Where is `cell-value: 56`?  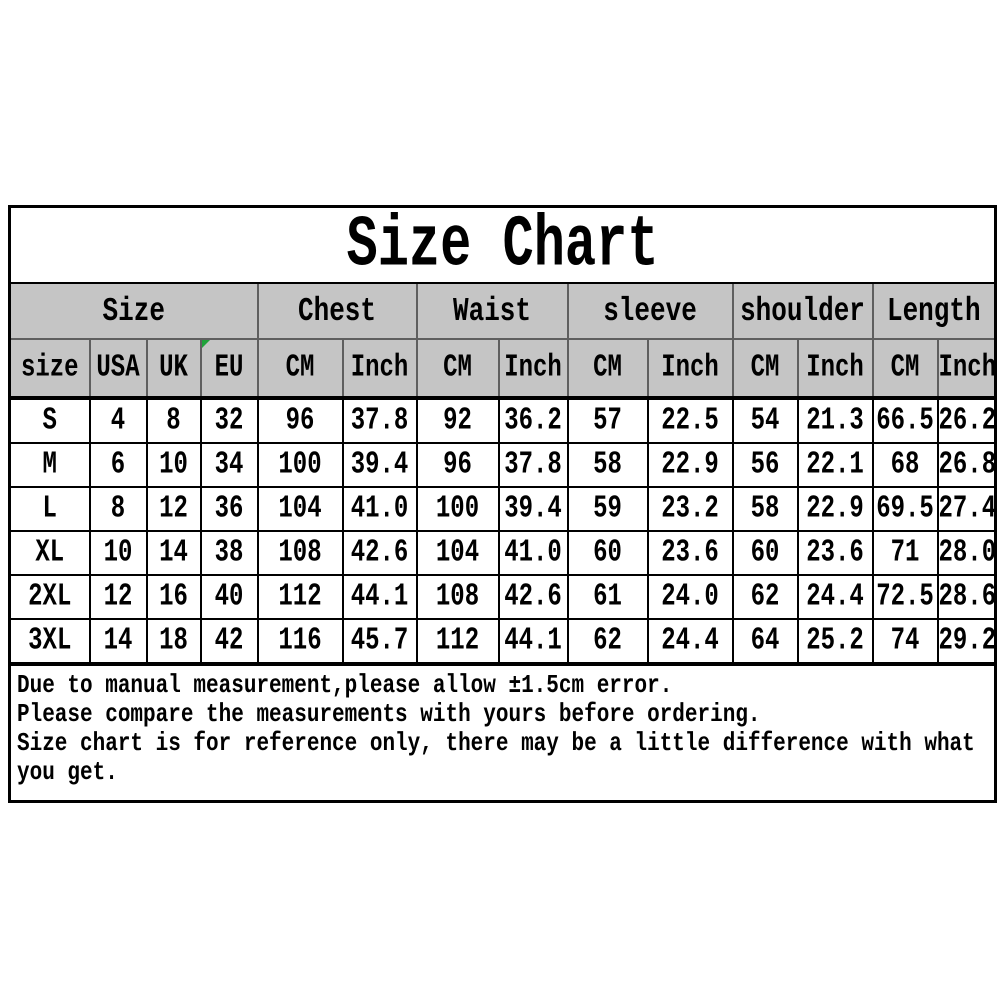
cell-value: 56 is located at coordinates (765, 465).